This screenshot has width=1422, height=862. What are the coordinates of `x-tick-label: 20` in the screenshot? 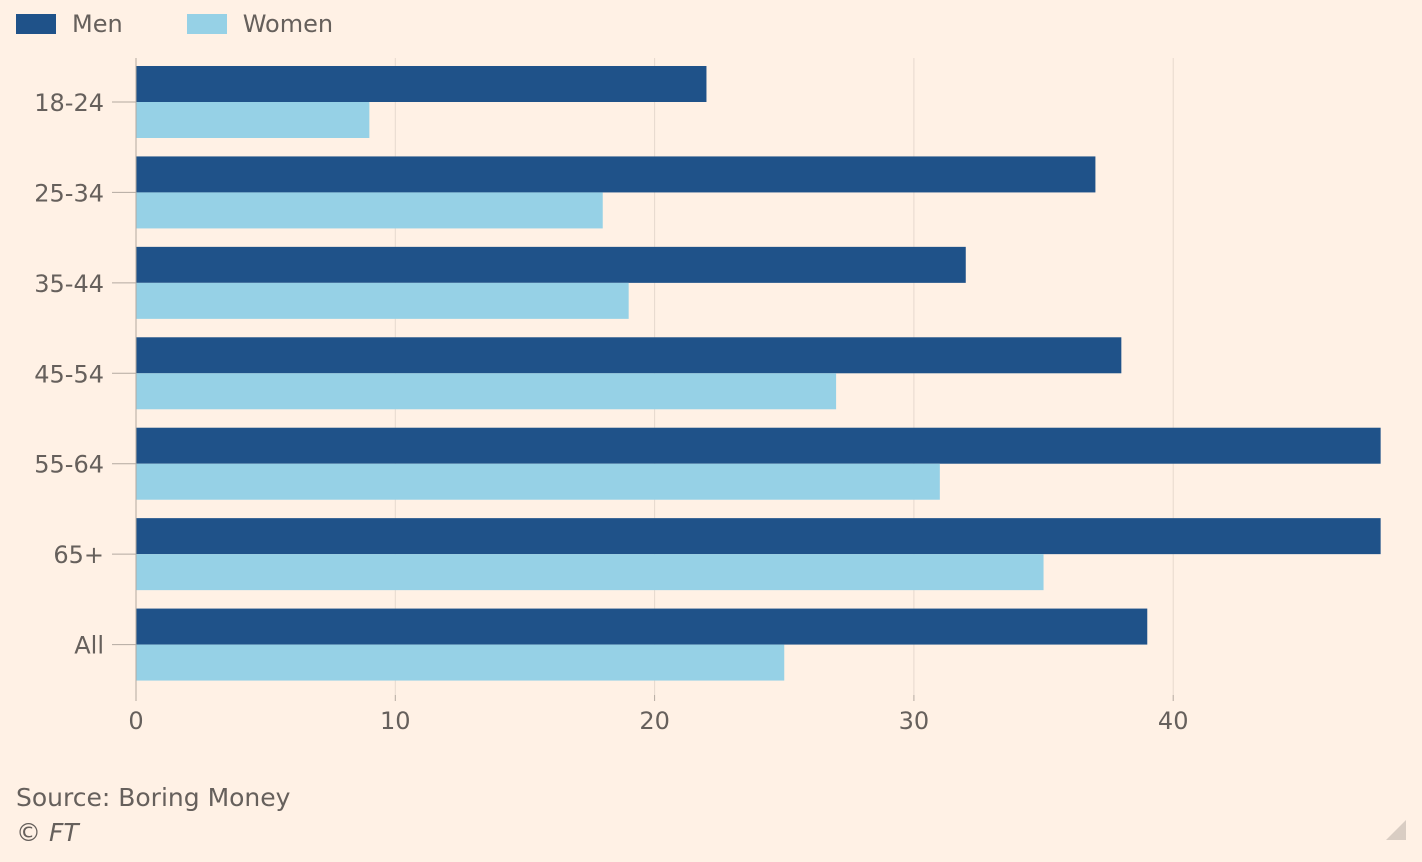 It's located at (654, 721).